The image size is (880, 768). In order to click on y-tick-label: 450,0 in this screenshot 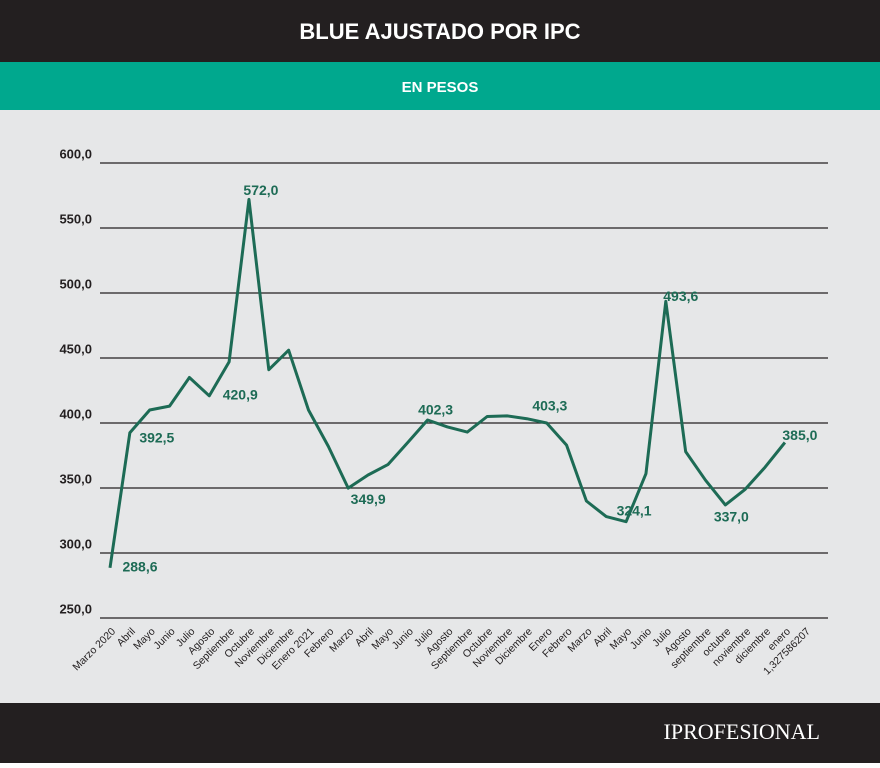, I will do `click(75, 348)`.